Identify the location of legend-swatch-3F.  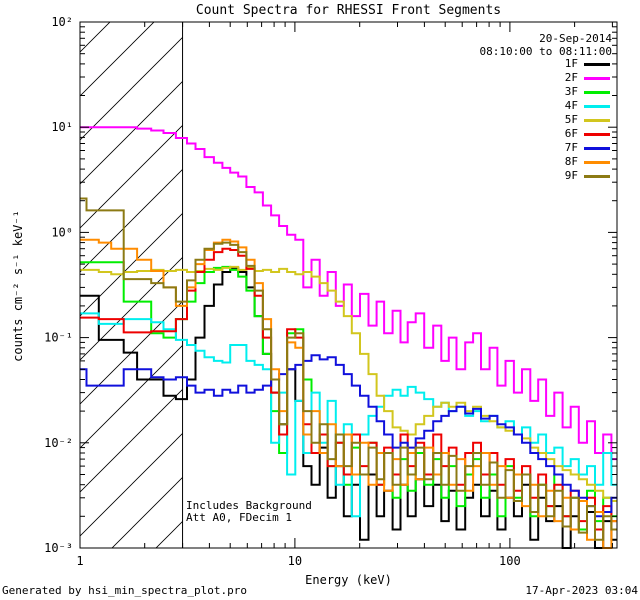
(597, 92).